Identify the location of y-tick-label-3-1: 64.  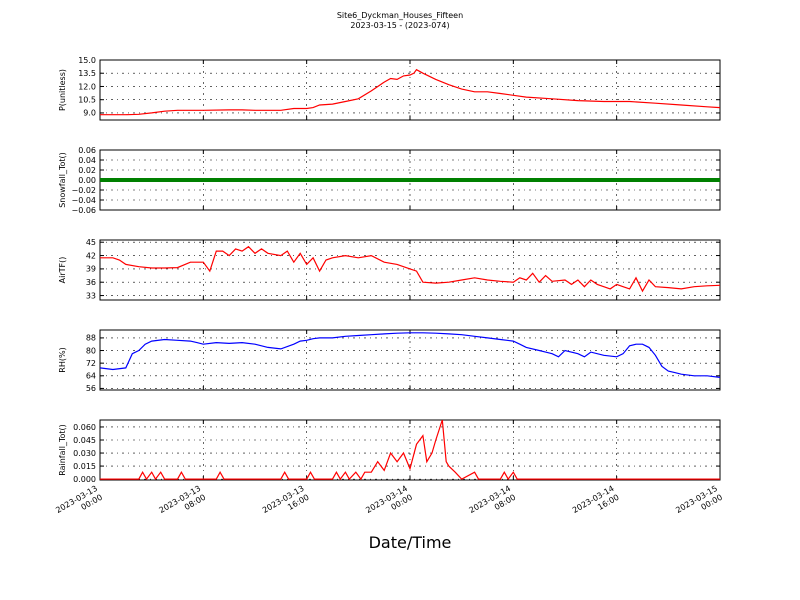
(91, 376).